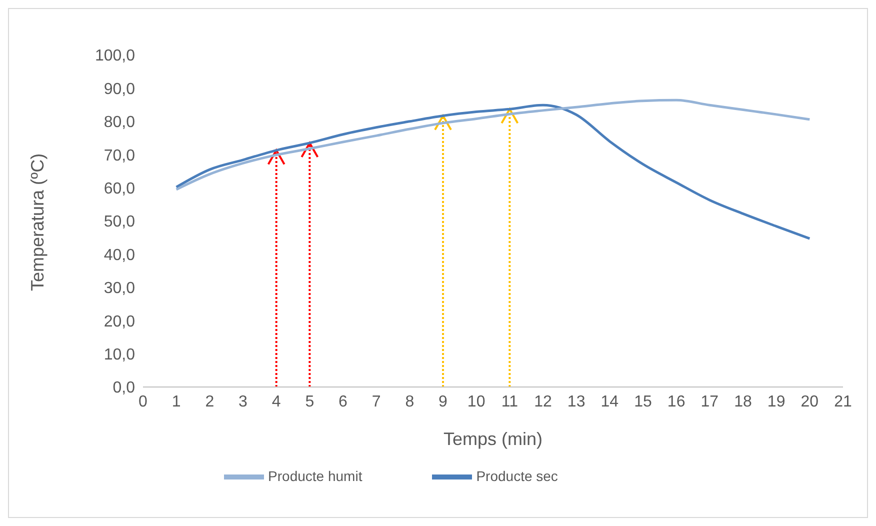 The height and width of the screenshot is (526, 876). Describe the element at coordinates (476, 401) in the screenshot. I see `x-tick-label: 10` at that location.